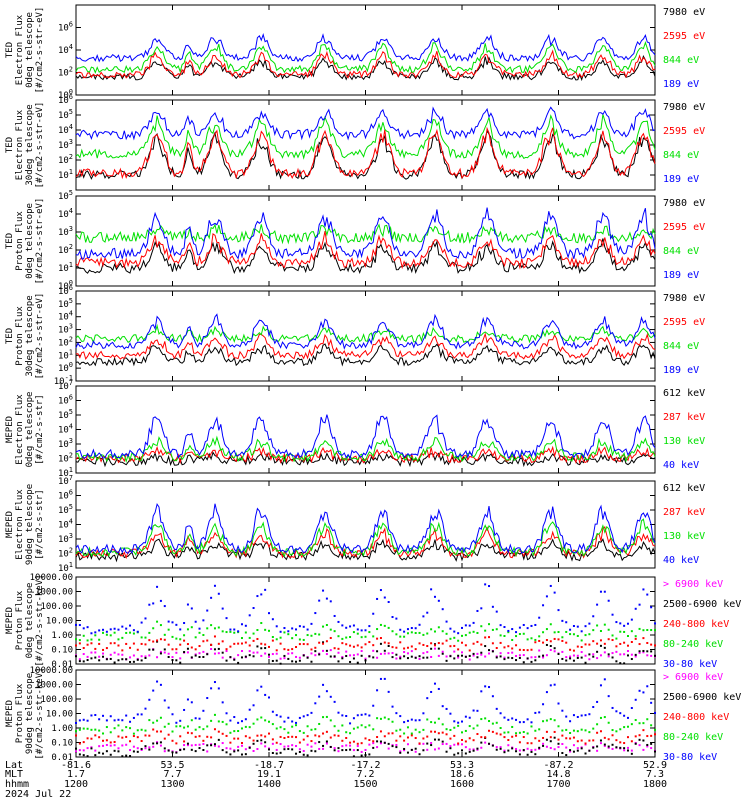  What do you see at coordinates (30, 713) in the screenshot?
I see `y-axis-label-line: 90deg telescope` at bounding box center [30, 713].